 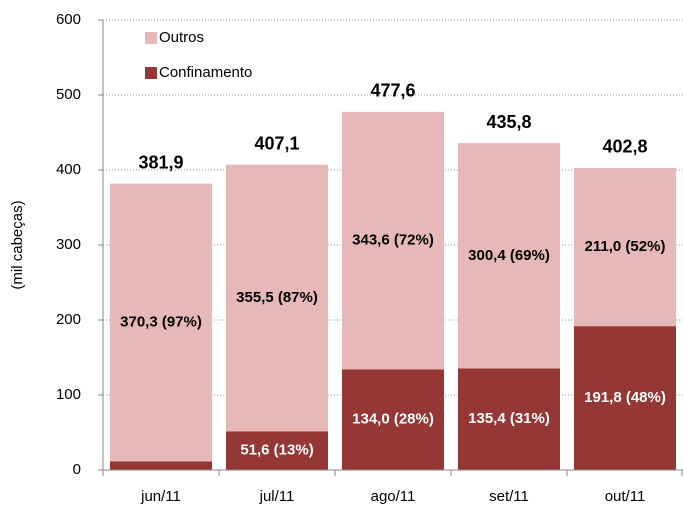 What do you see at coordinates (68, 19) in the screenshot?
I see `y-tick-label: 600` at bounding box center [68, 19].